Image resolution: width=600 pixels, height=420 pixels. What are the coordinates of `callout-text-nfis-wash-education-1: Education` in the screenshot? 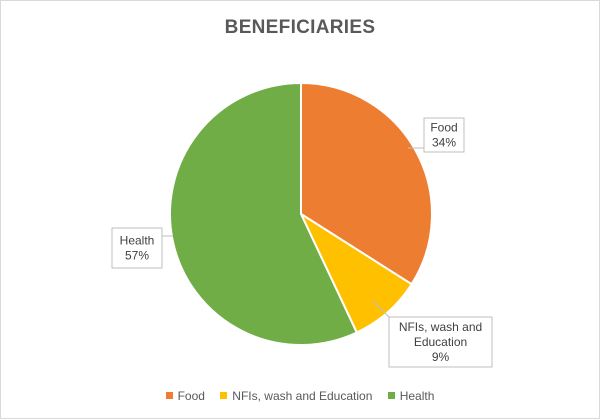 It's located at (440, 342).